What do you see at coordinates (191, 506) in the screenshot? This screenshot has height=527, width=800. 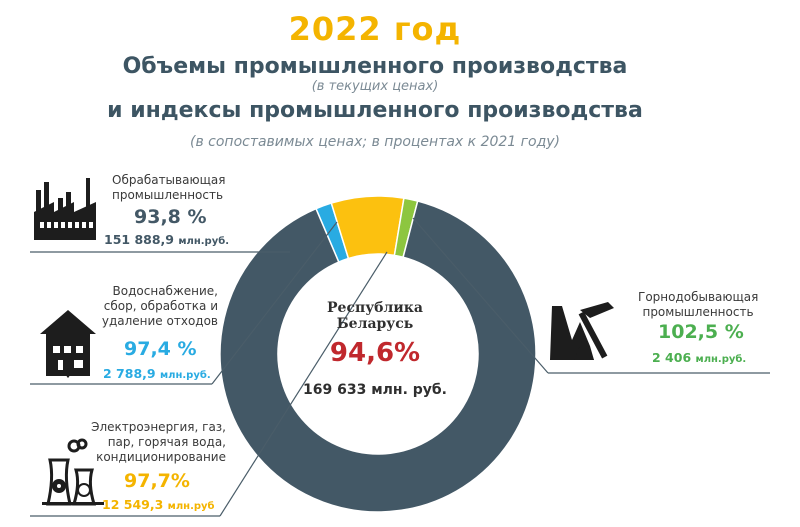 I see `energy-value-unit: млн.руб` at bounding box center [191, 506].